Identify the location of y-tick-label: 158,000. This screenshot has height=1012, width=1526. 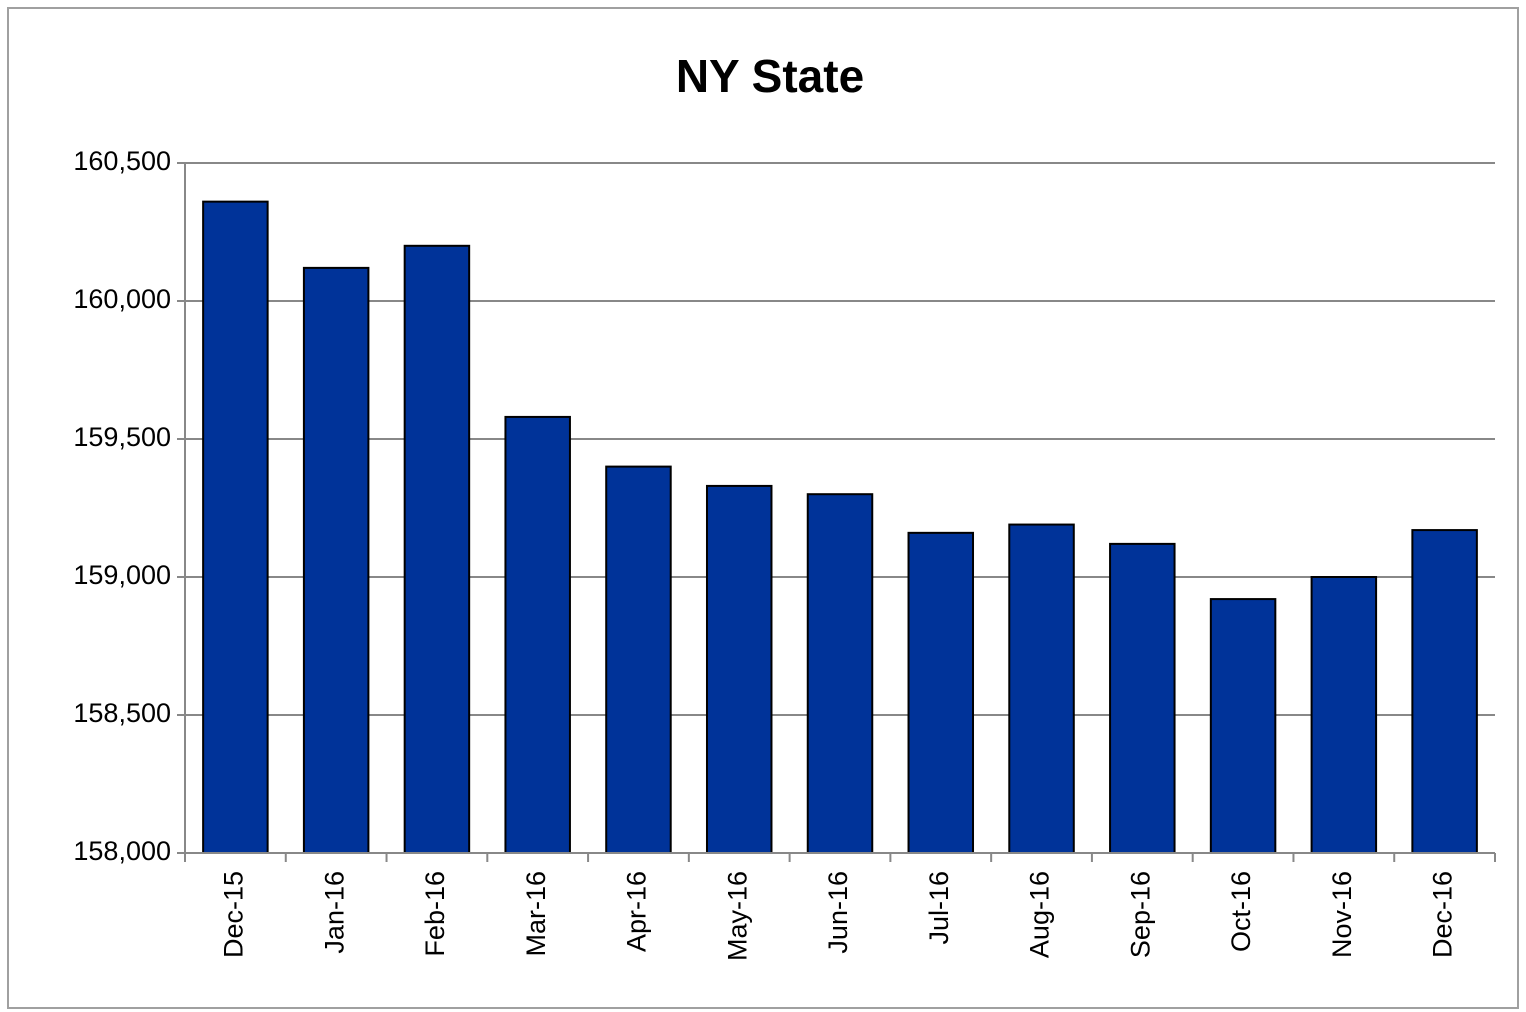
(122, 851).